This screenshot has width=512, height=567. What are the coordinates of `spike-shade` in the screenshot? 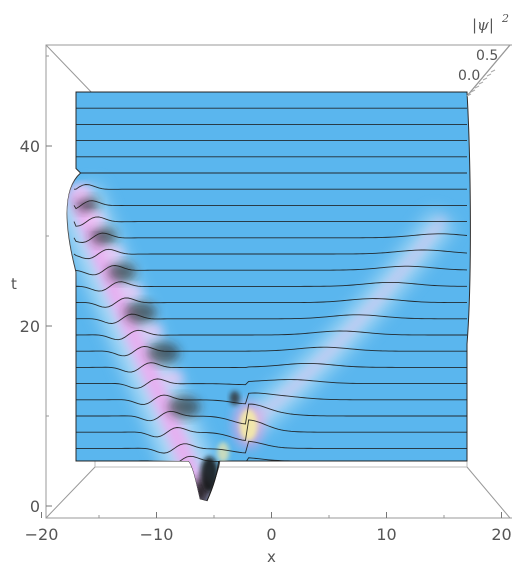 It's located at (209, 474).